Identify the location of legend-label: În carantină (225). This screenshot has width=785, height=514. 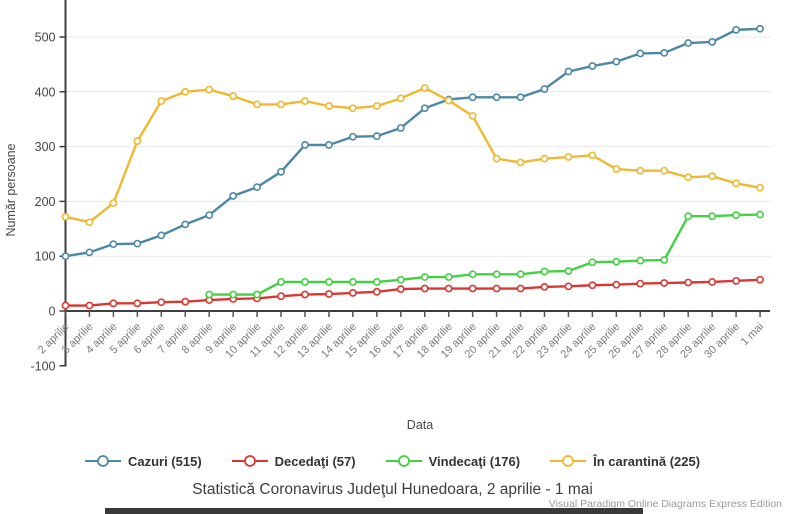
(647, 461).